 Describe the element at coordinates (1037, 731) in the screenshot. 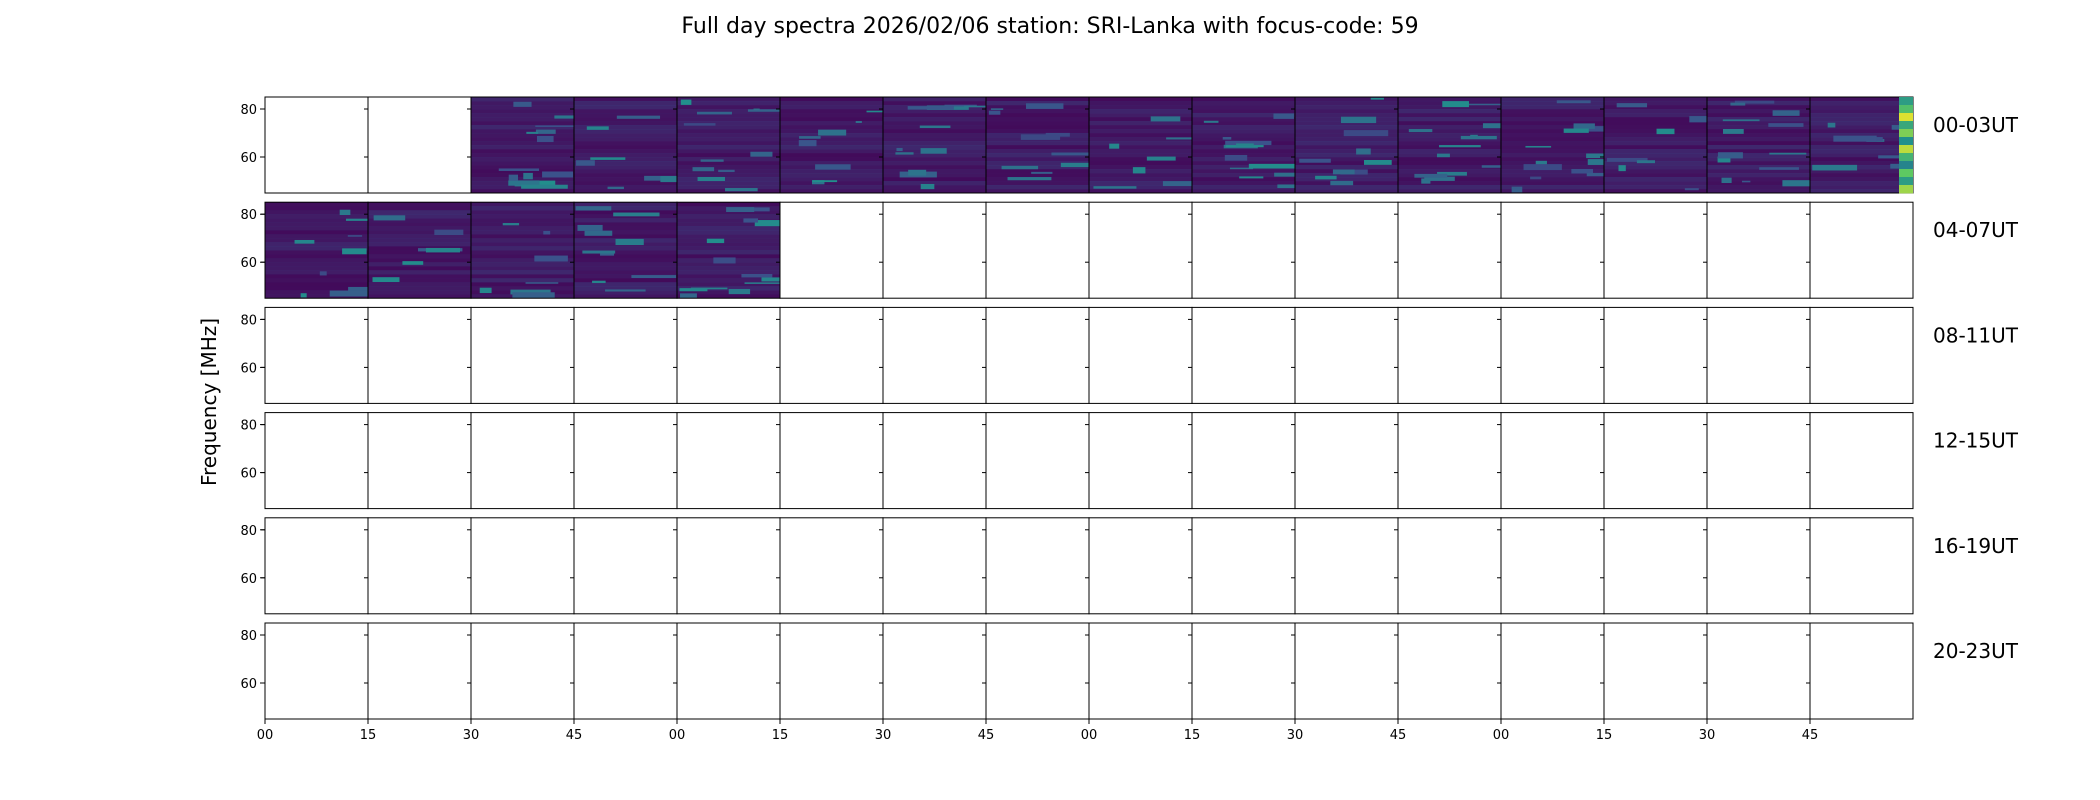

I see `x-axis-ticks: 00 15 30 45 00 15 30 45 00 15 30 45 00 15 30 45` at that location.